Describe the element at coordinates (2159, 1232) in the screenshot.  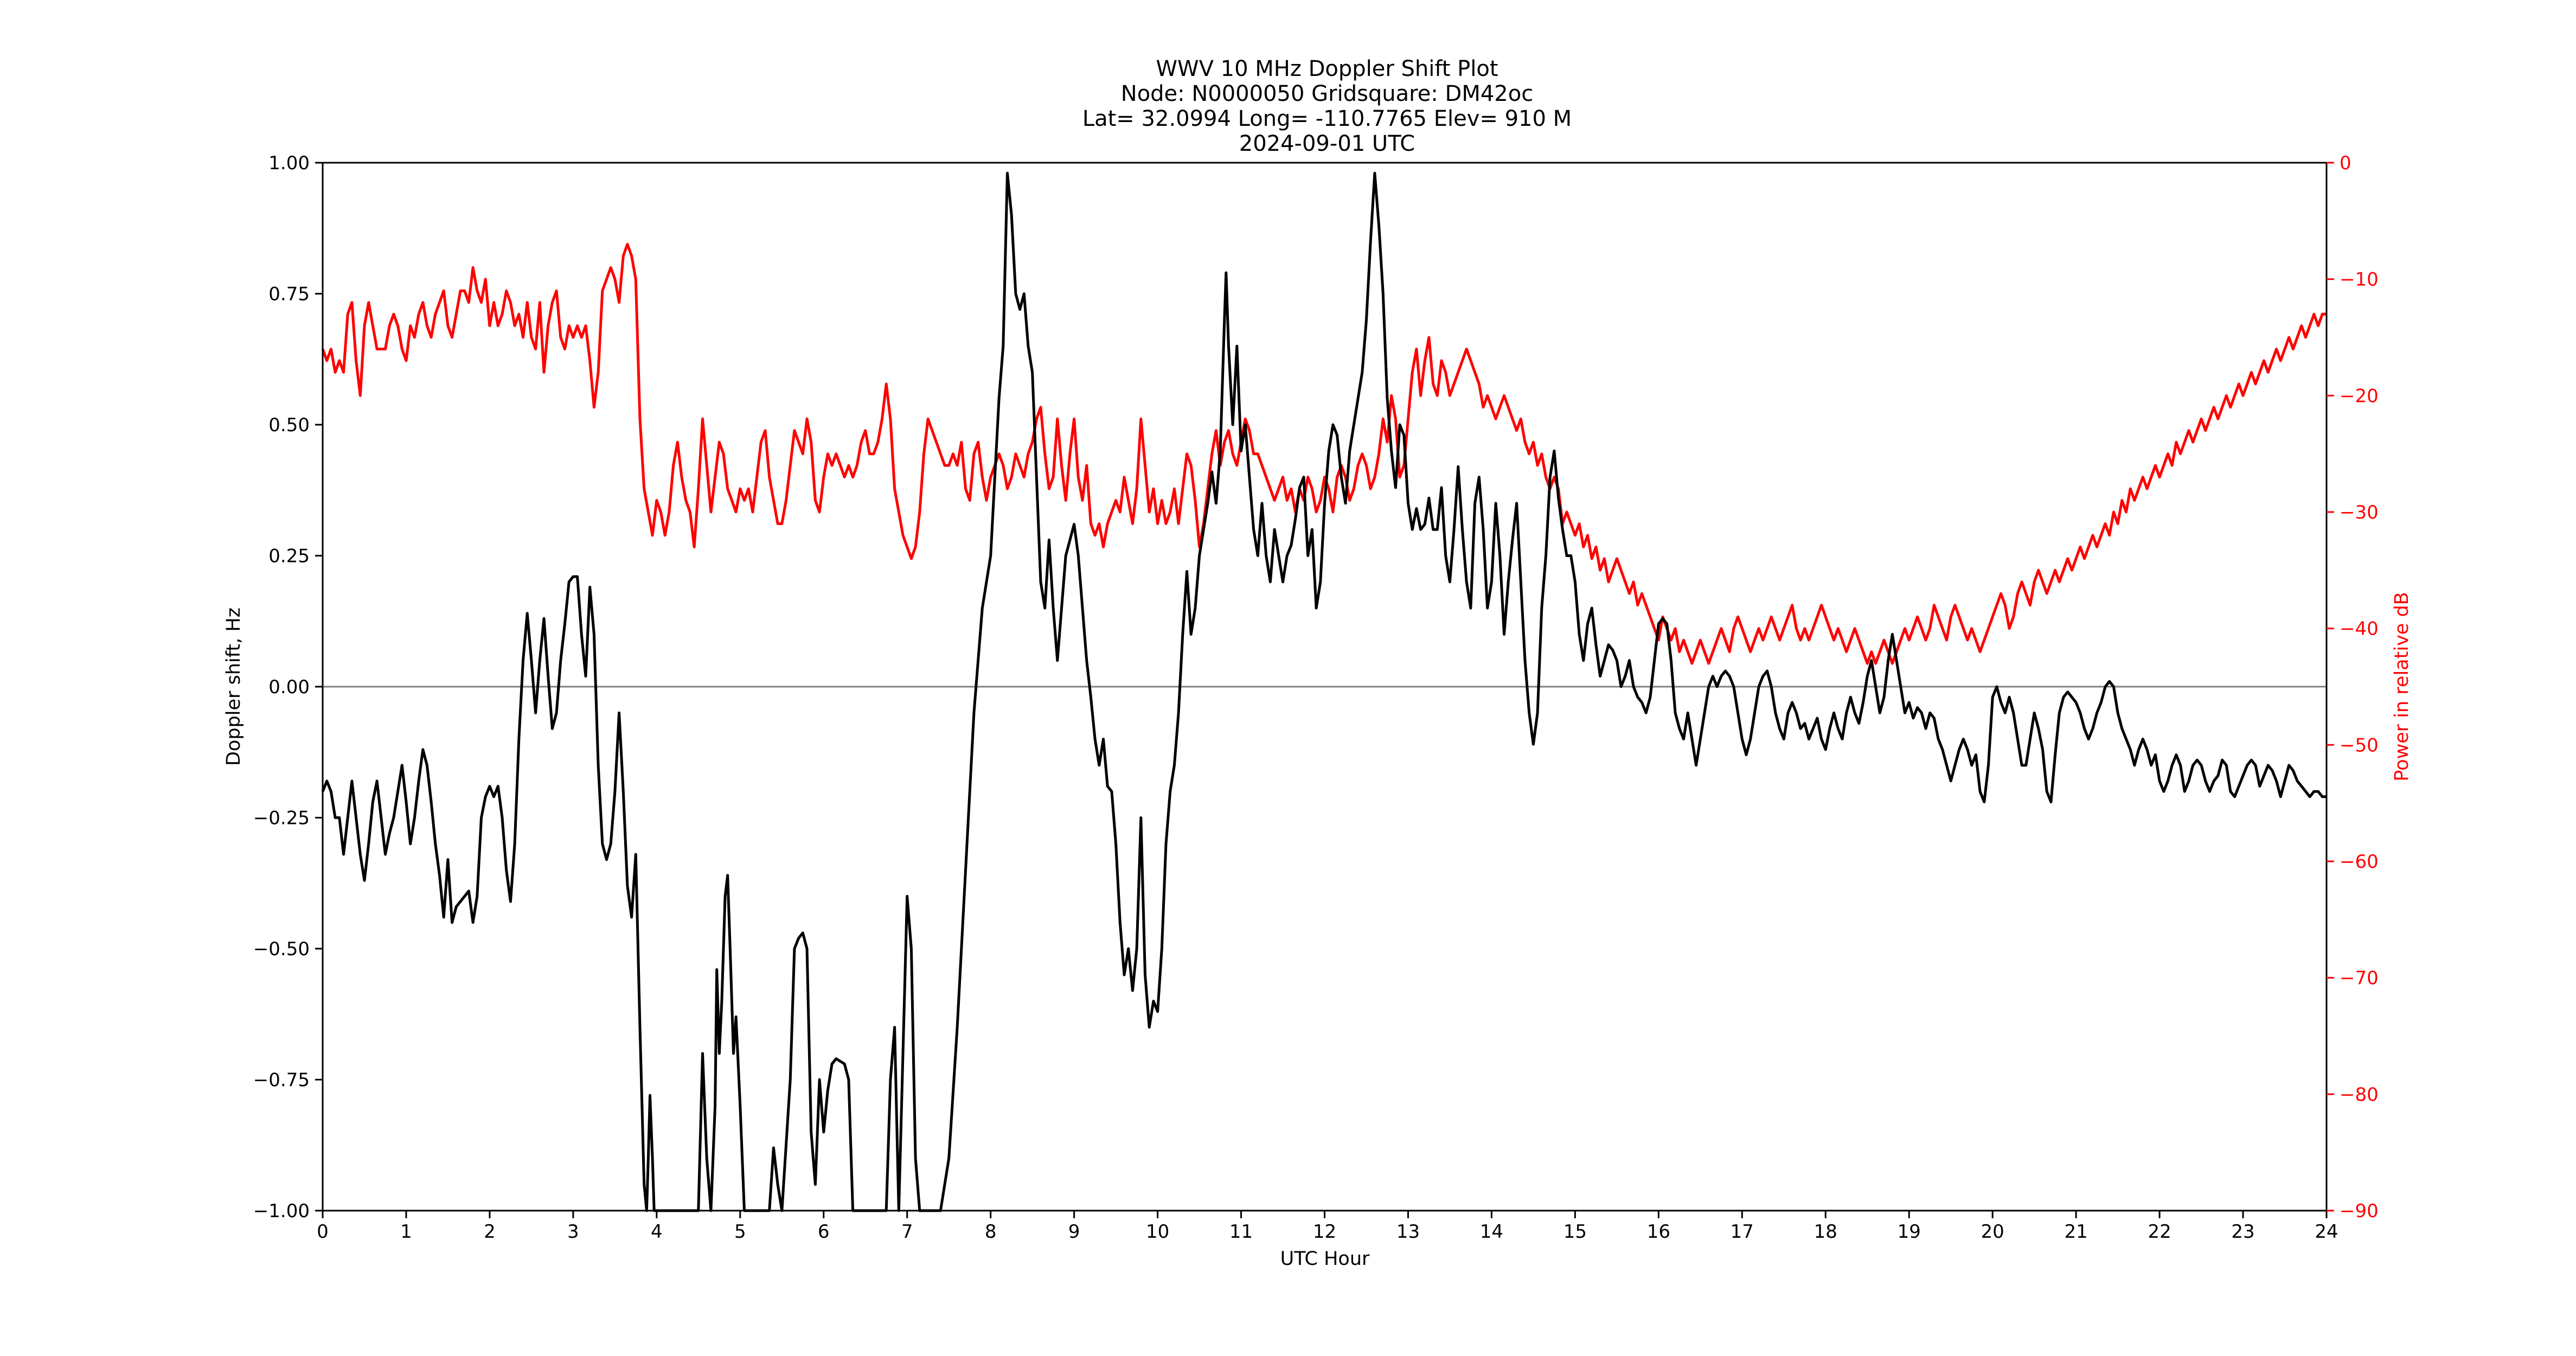
I see `x-tick-label: 22` at that location.